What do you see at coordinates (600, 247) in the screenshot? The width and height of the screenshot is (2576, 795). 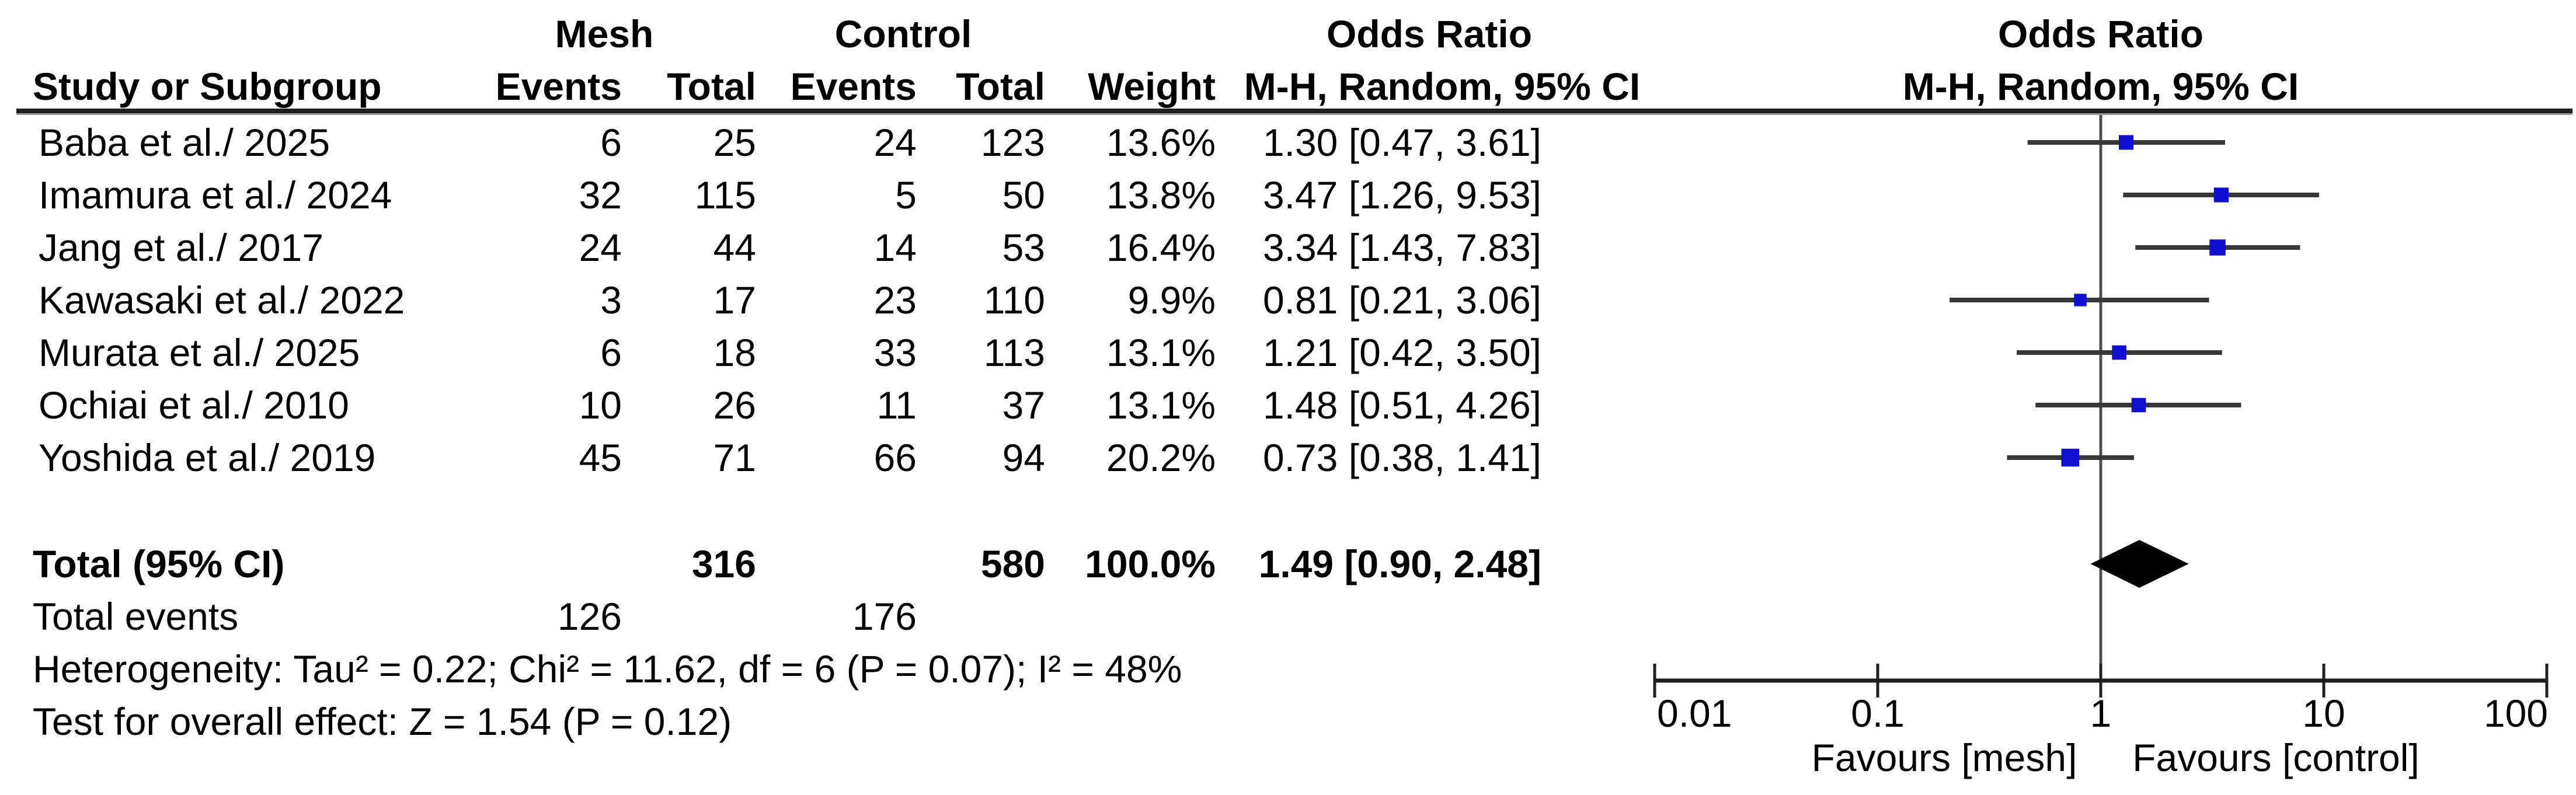 I see `mesh-events-value: 24` at bounding box center [600, 247].